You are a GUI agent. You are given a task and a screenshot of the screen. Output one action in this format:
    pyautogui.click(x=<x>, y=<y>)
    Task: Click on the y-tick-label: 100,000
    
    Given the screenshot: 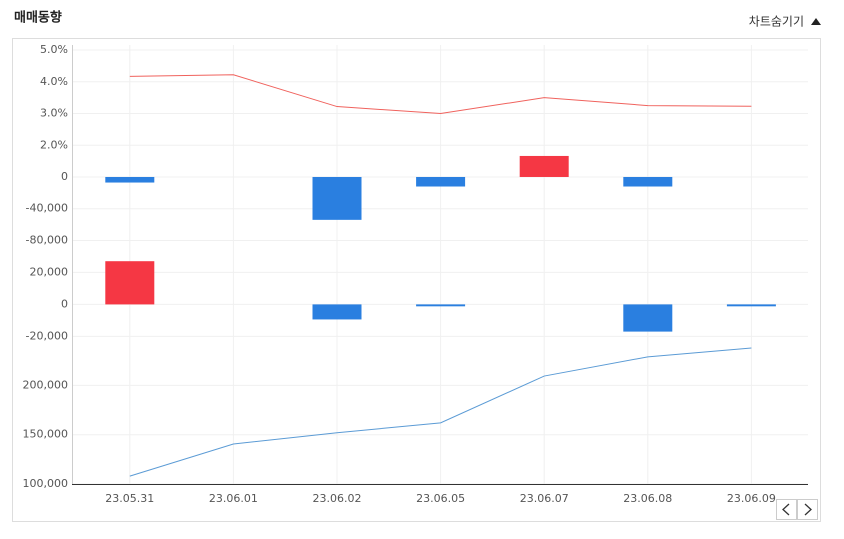 What is the action you would take?
    pyautogui.click(x=46, y=483)
    